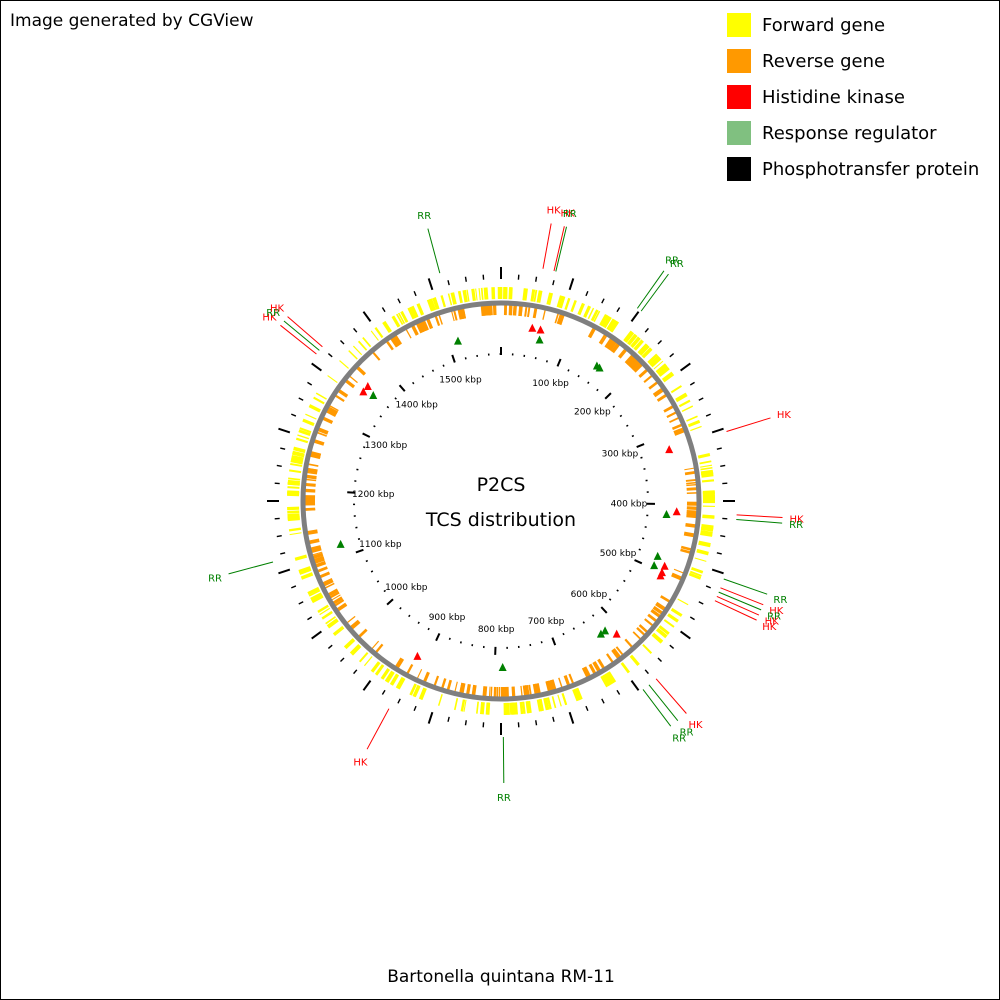  What do you see at coordinates (567, 214) in the screenshot?
I see `callout-label-hk: HK` at bounding box center [567, 214].